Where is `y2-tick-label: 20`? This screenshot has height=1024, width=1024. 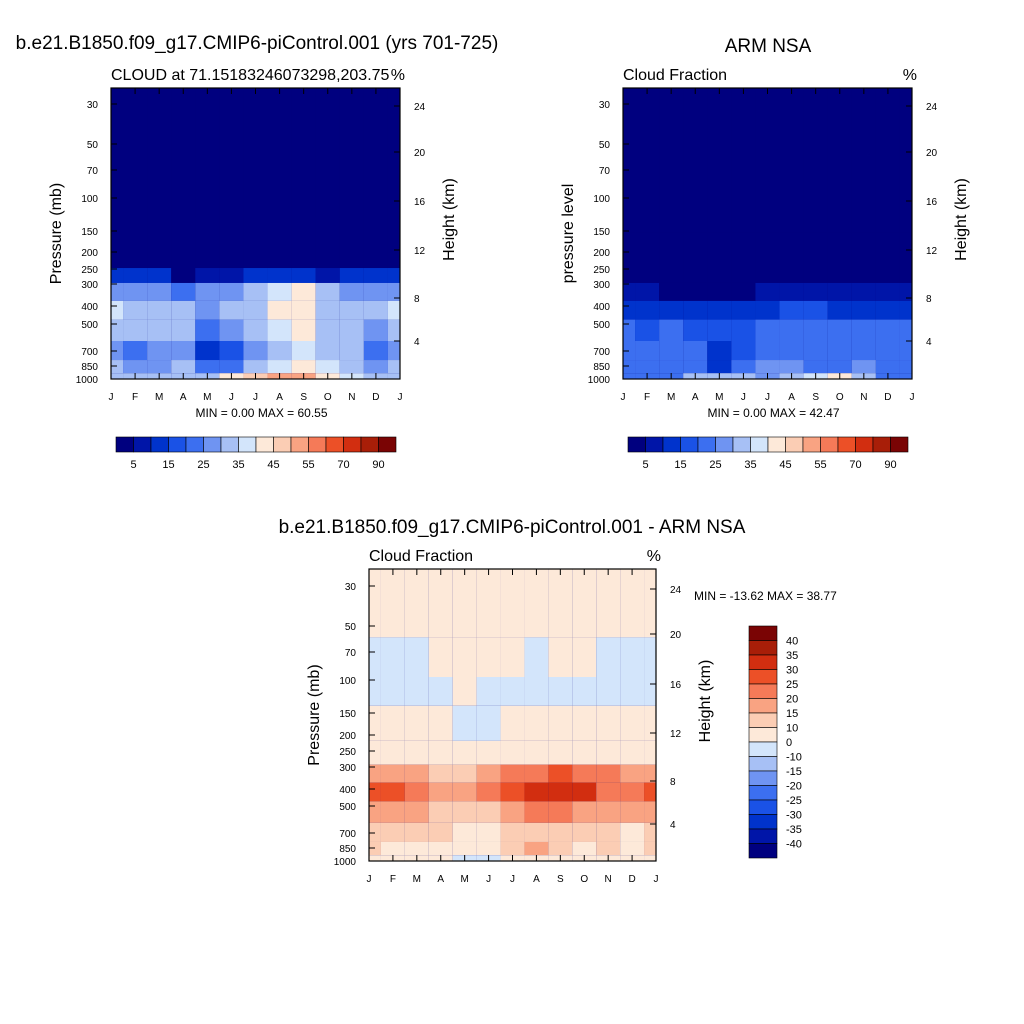
y2-tick-label: 20 is located at coordinates (932, 153).